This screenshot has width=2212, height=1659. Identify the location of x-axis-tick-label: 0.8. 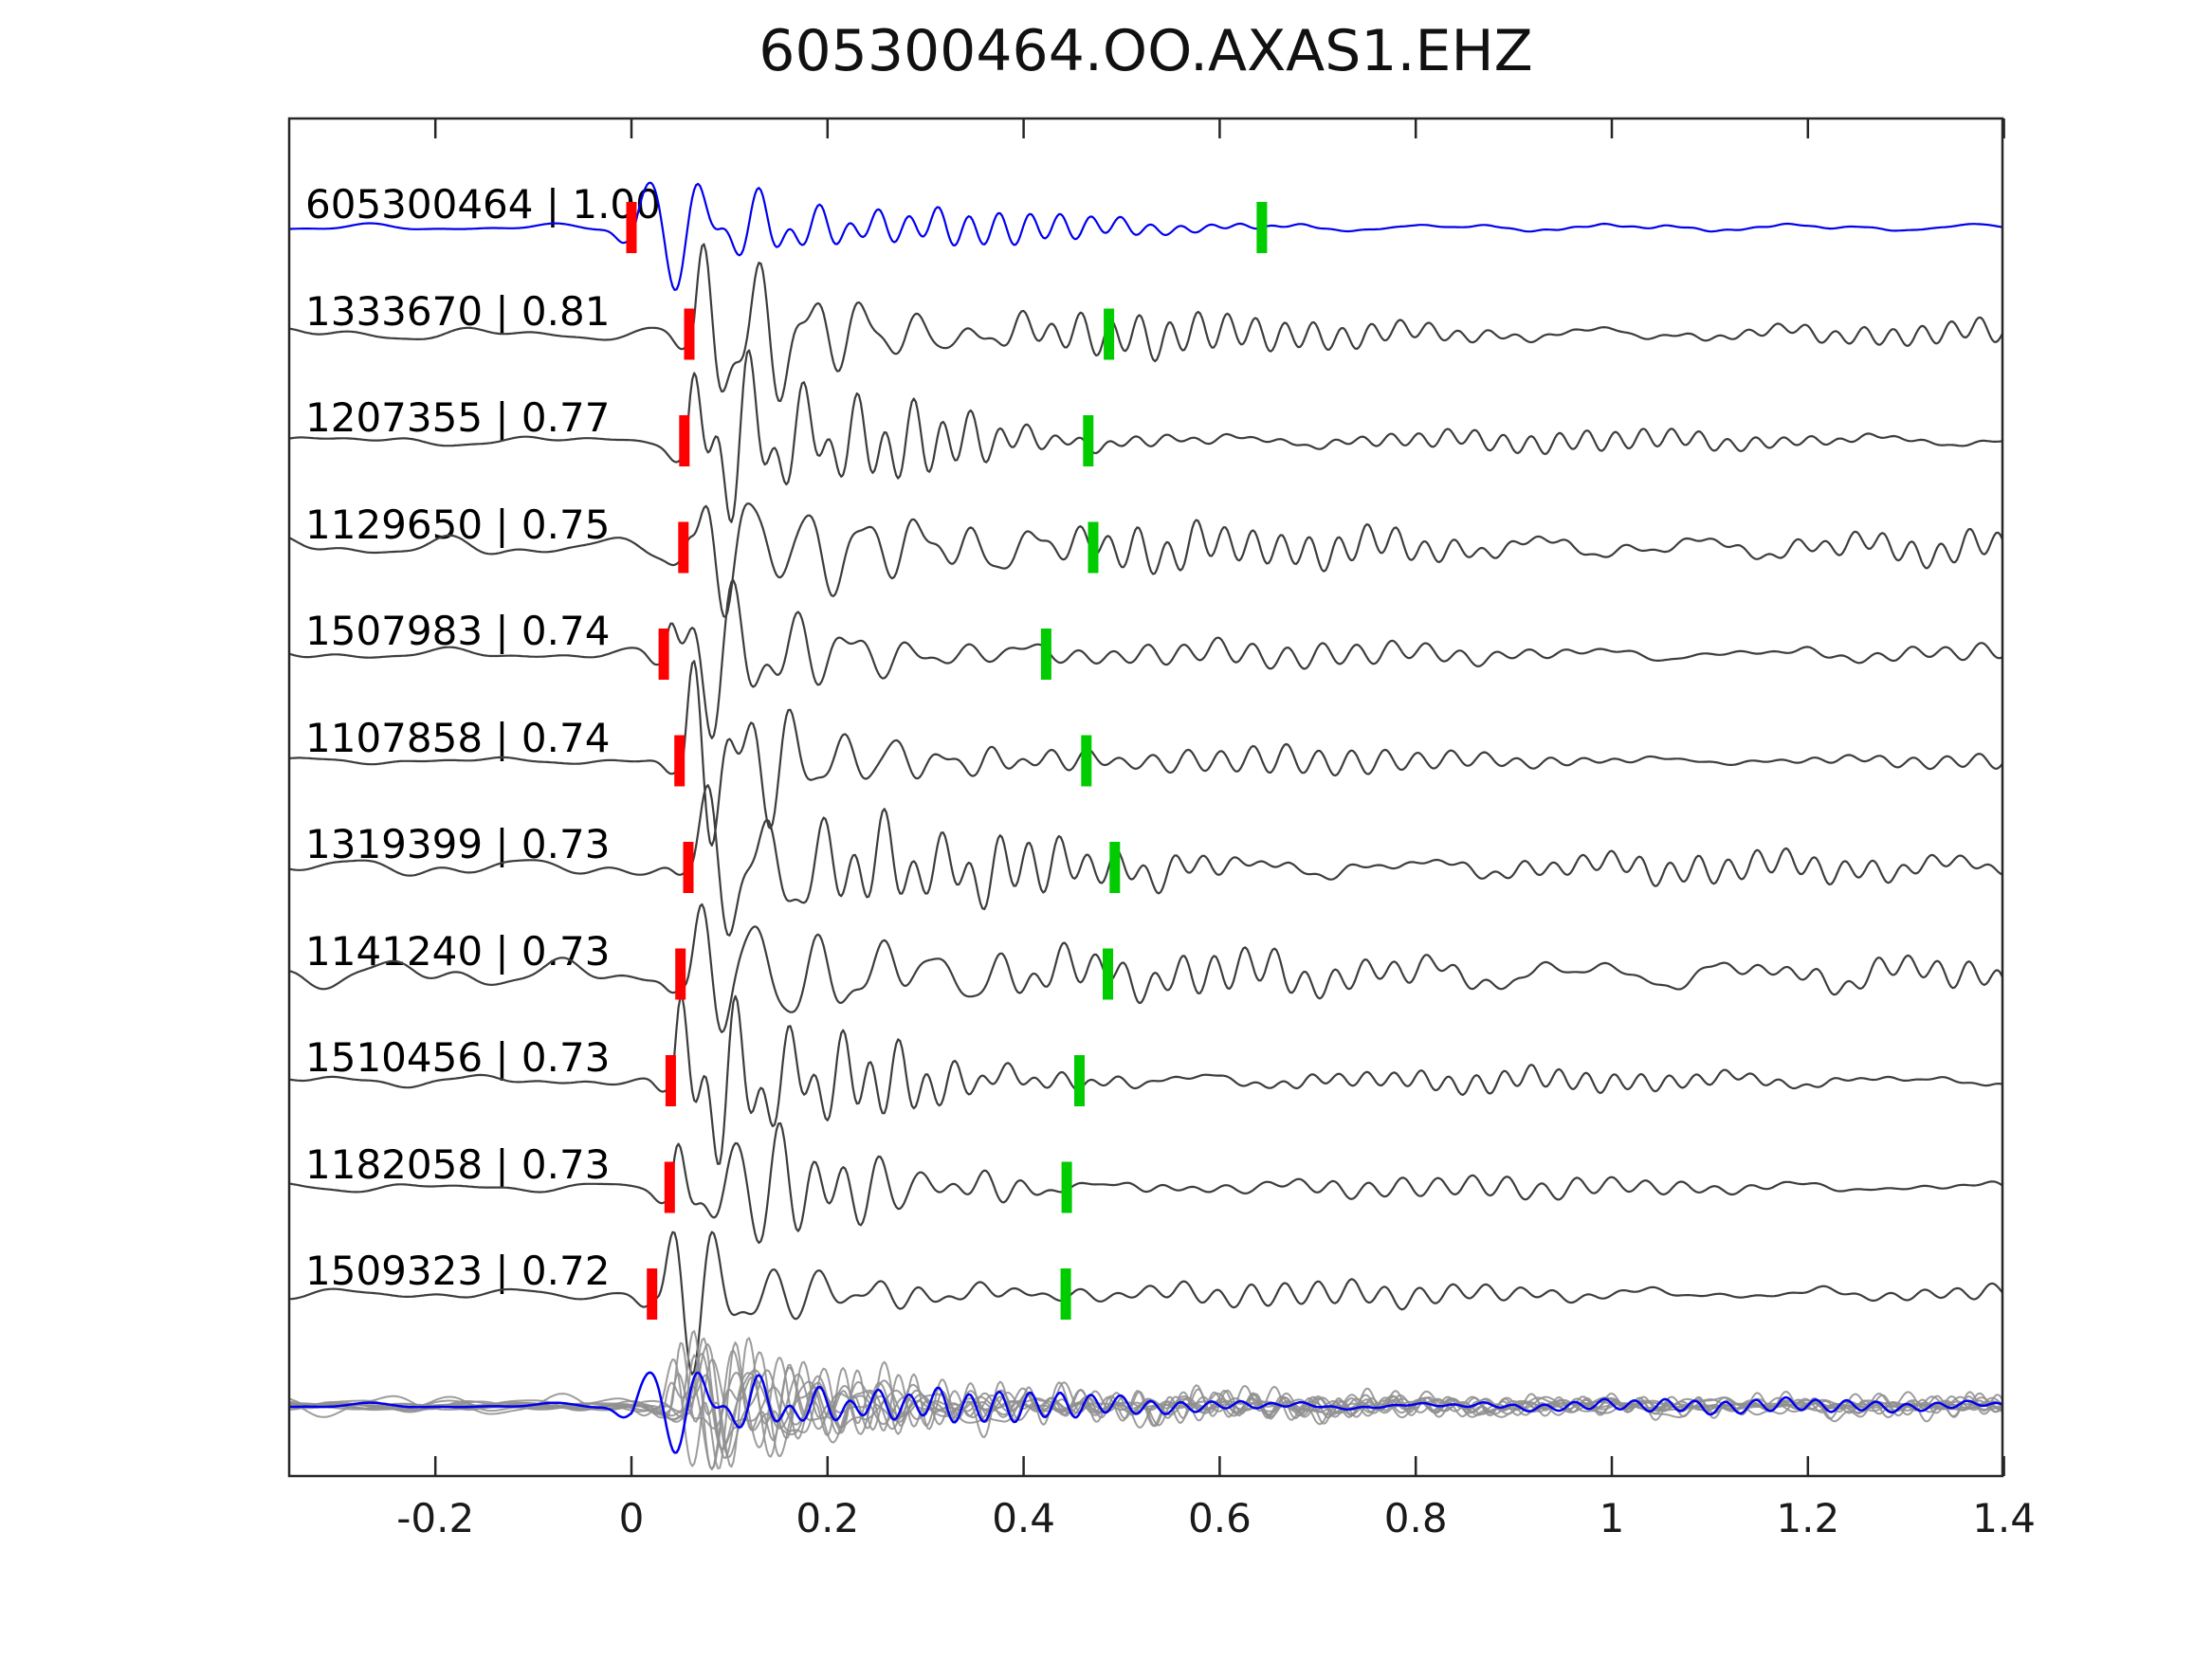
(1415, 1518).